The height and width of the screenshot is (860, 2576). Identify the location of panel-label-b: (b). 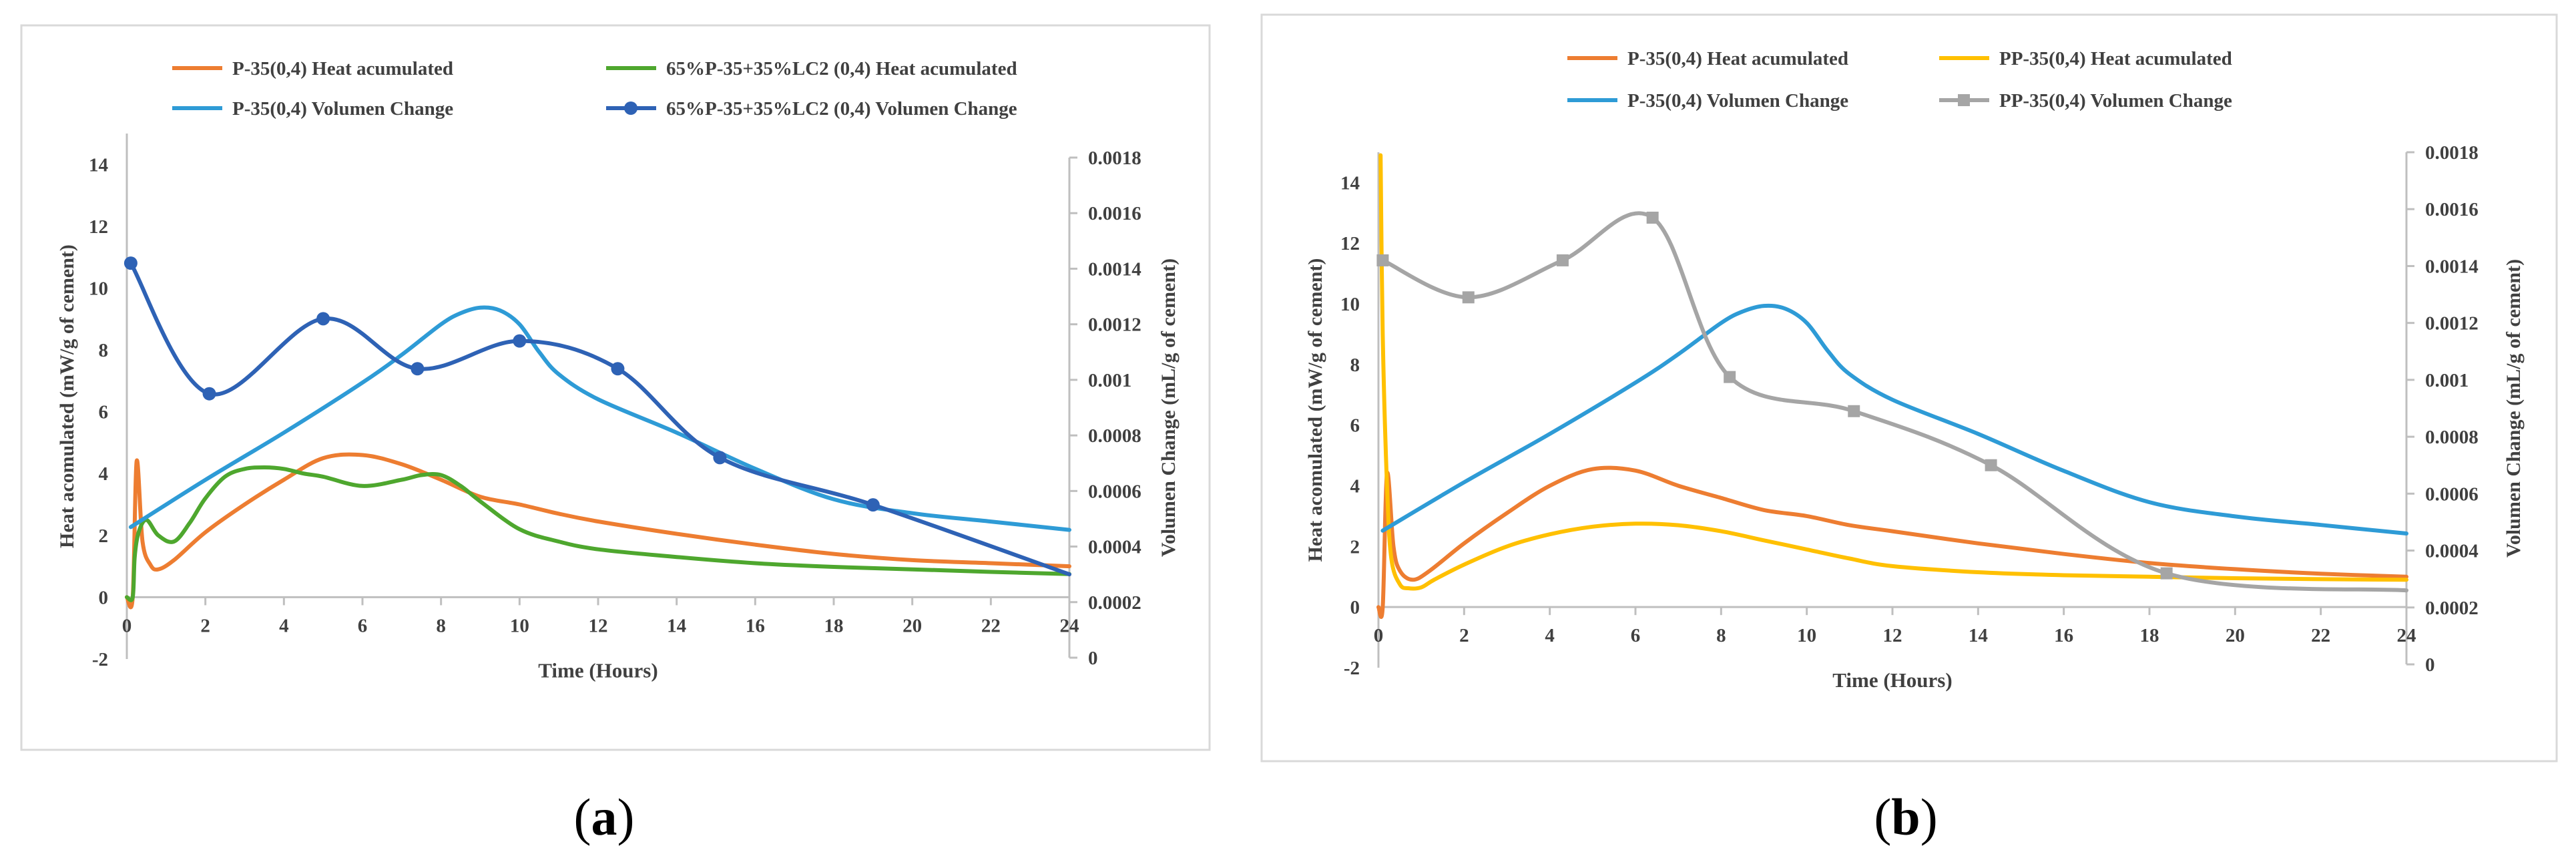
(1905, 817).